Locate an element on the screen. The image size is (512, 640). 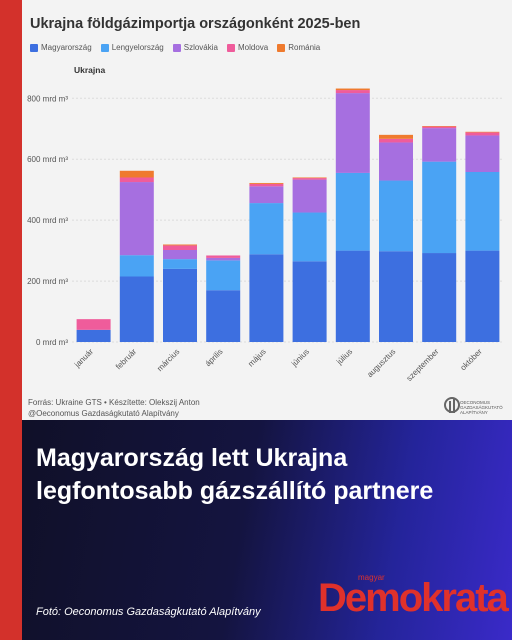
legend-item: Moldova is located at coordinates (247, 47).